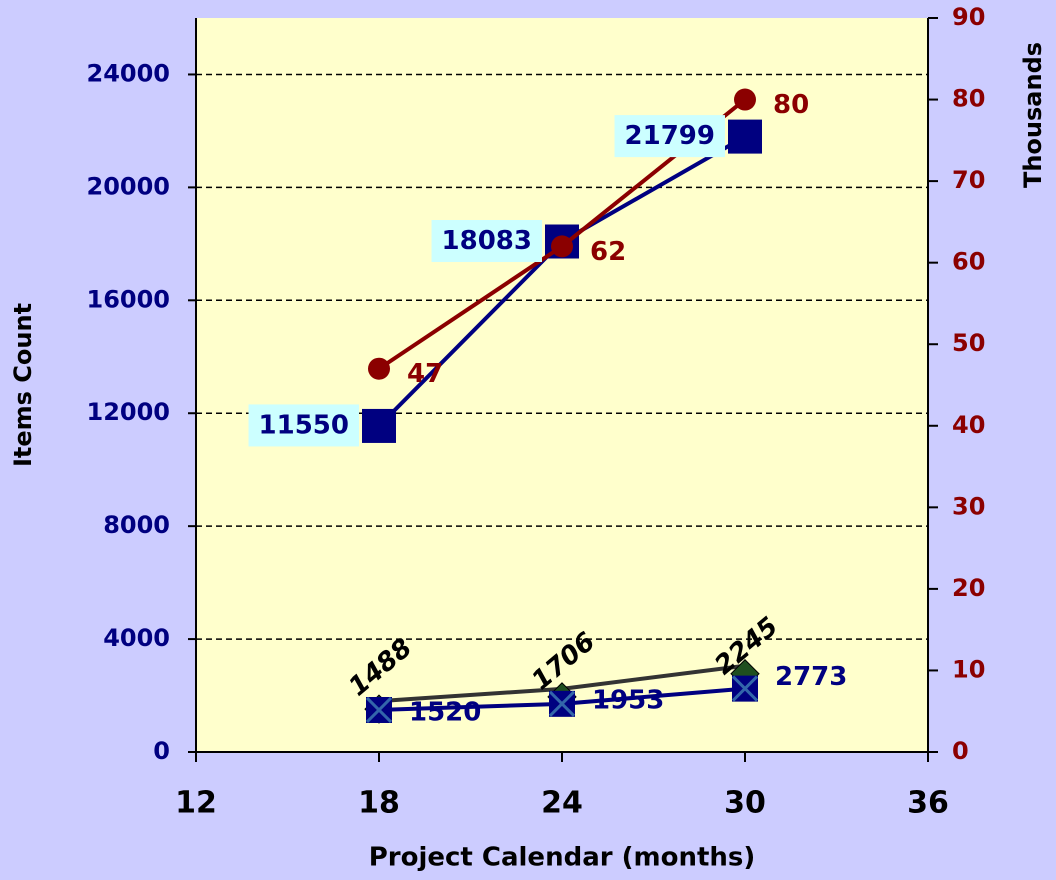 Image resolution: width=1056 pixels, height=880 pixels. What do you see at coordinates (136, 638) in the screenshot?
I see `y-tick-label: 4000` at bounding box center [136, 638].